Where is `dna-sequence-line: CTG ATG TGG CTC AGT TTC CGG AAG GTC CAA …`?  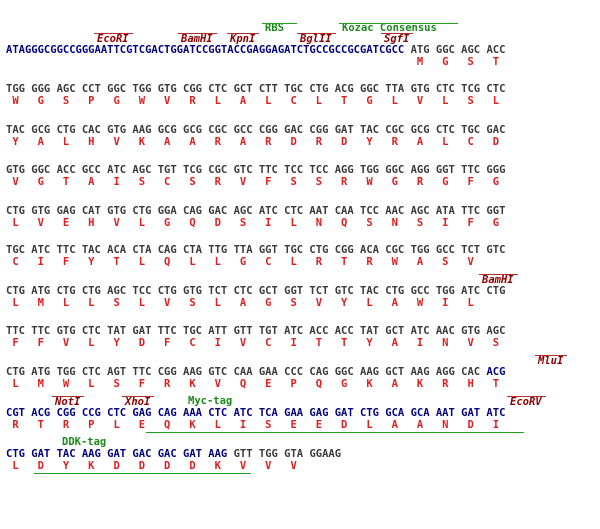 dna-sequence-line: CTG ATG TGG CTC AGT TTC CGG AAG GTC CAA … is located at coordinates (255, 372).